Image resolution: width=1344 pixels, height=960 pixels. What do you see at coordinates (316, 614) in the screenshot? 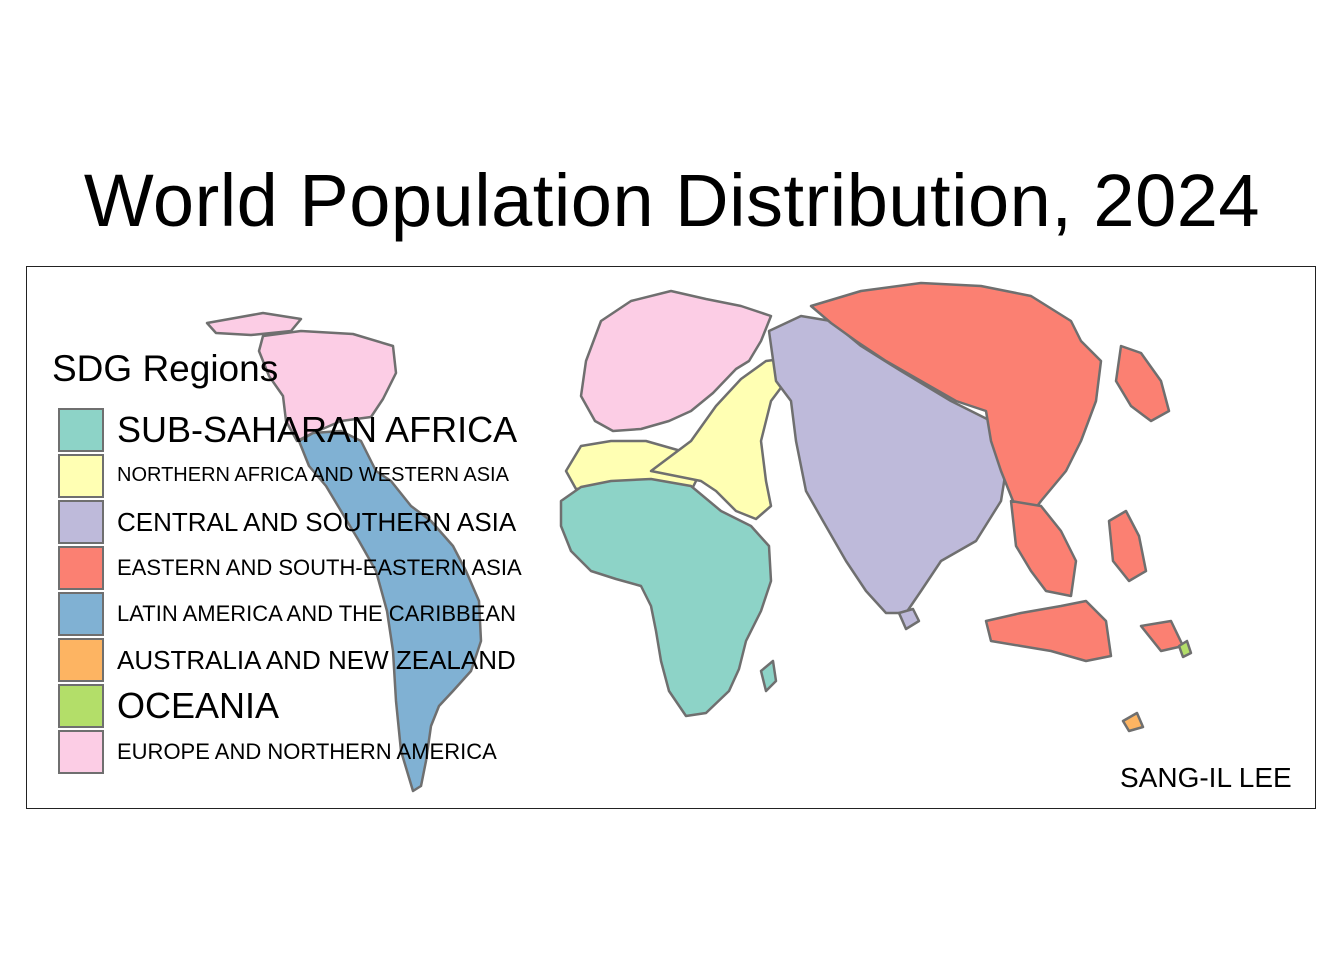
I see `legend-label: LATIN AMERICA AND THE CARIBBEAN` at bounding box center [316, 614].